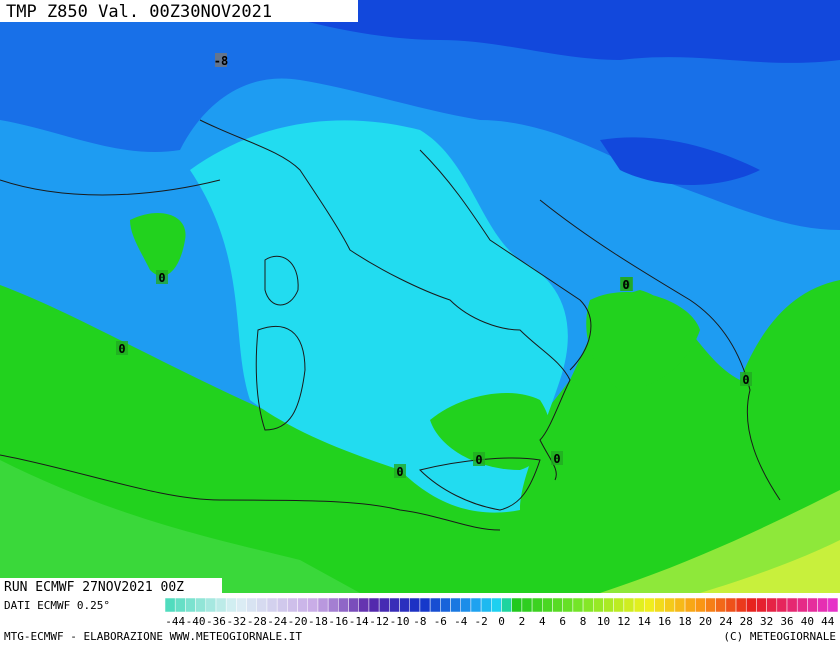  What do you see at coordinates (139, 12) in the screenshot?
I see `title: TMP Z850 Val. 00Z30NOV2021` at bounding box center [139, 12].